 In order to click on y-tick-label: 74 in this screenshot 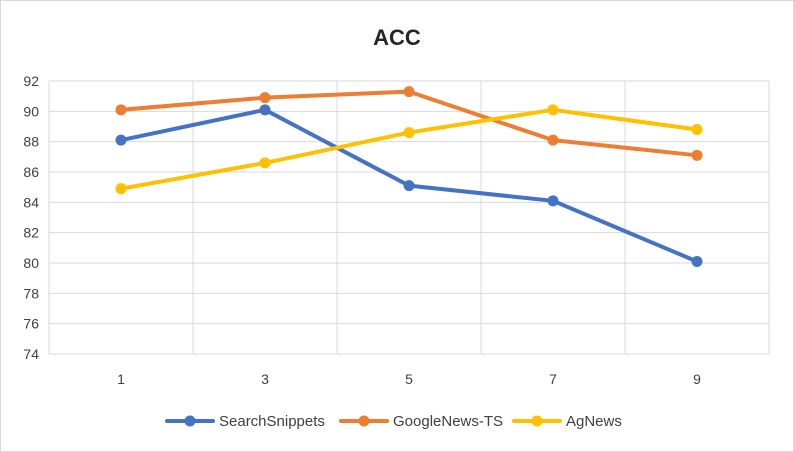, I will do `click(31, 354)`.